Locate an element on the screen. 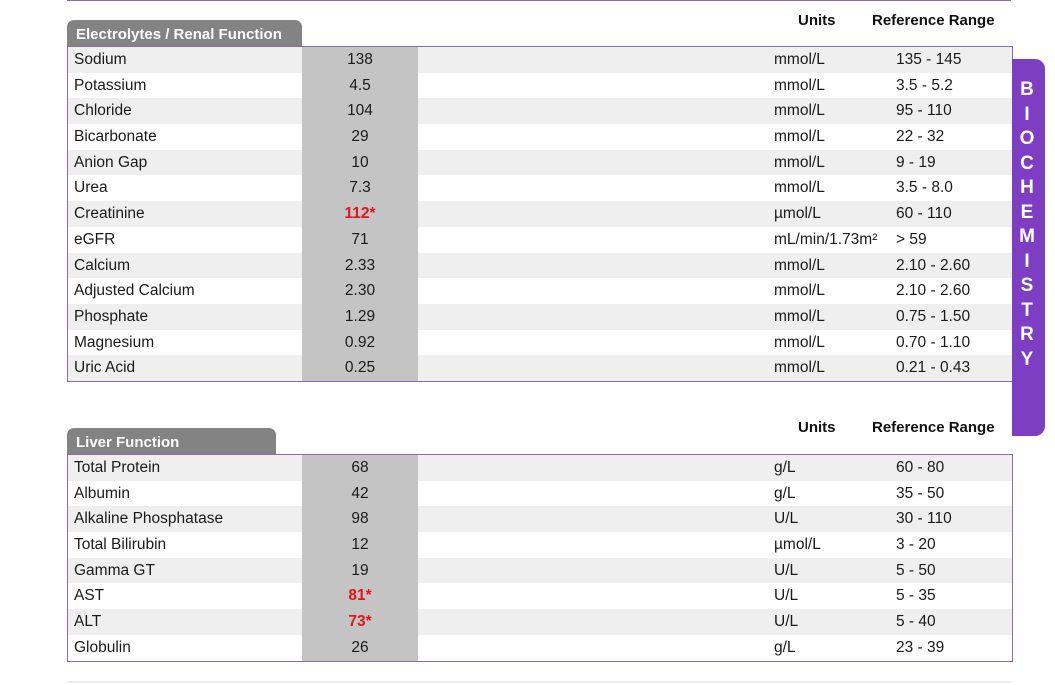 This screenshot has width=1055, height=685. table-row: Calcium 2.33 mmol/L 2.10 - 2.60 is located at coordinates (540, 265).